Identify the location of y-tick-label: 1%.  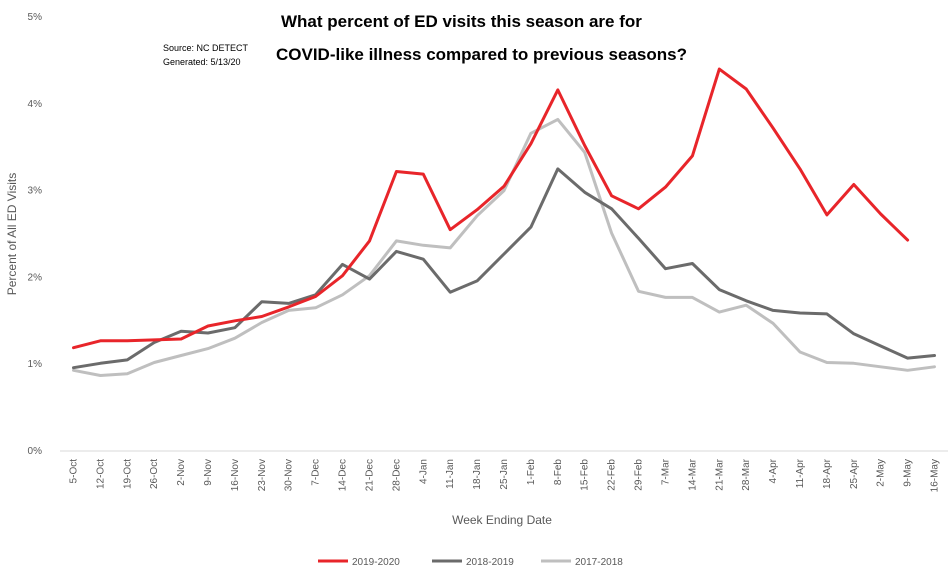
(35, 364).